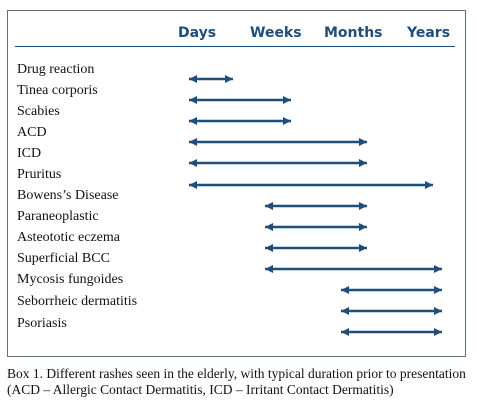 The image size is (477, 415). Describe the element at coordinates (353, 33) in the screenshot. I see `column-header-months: Months` at that location.